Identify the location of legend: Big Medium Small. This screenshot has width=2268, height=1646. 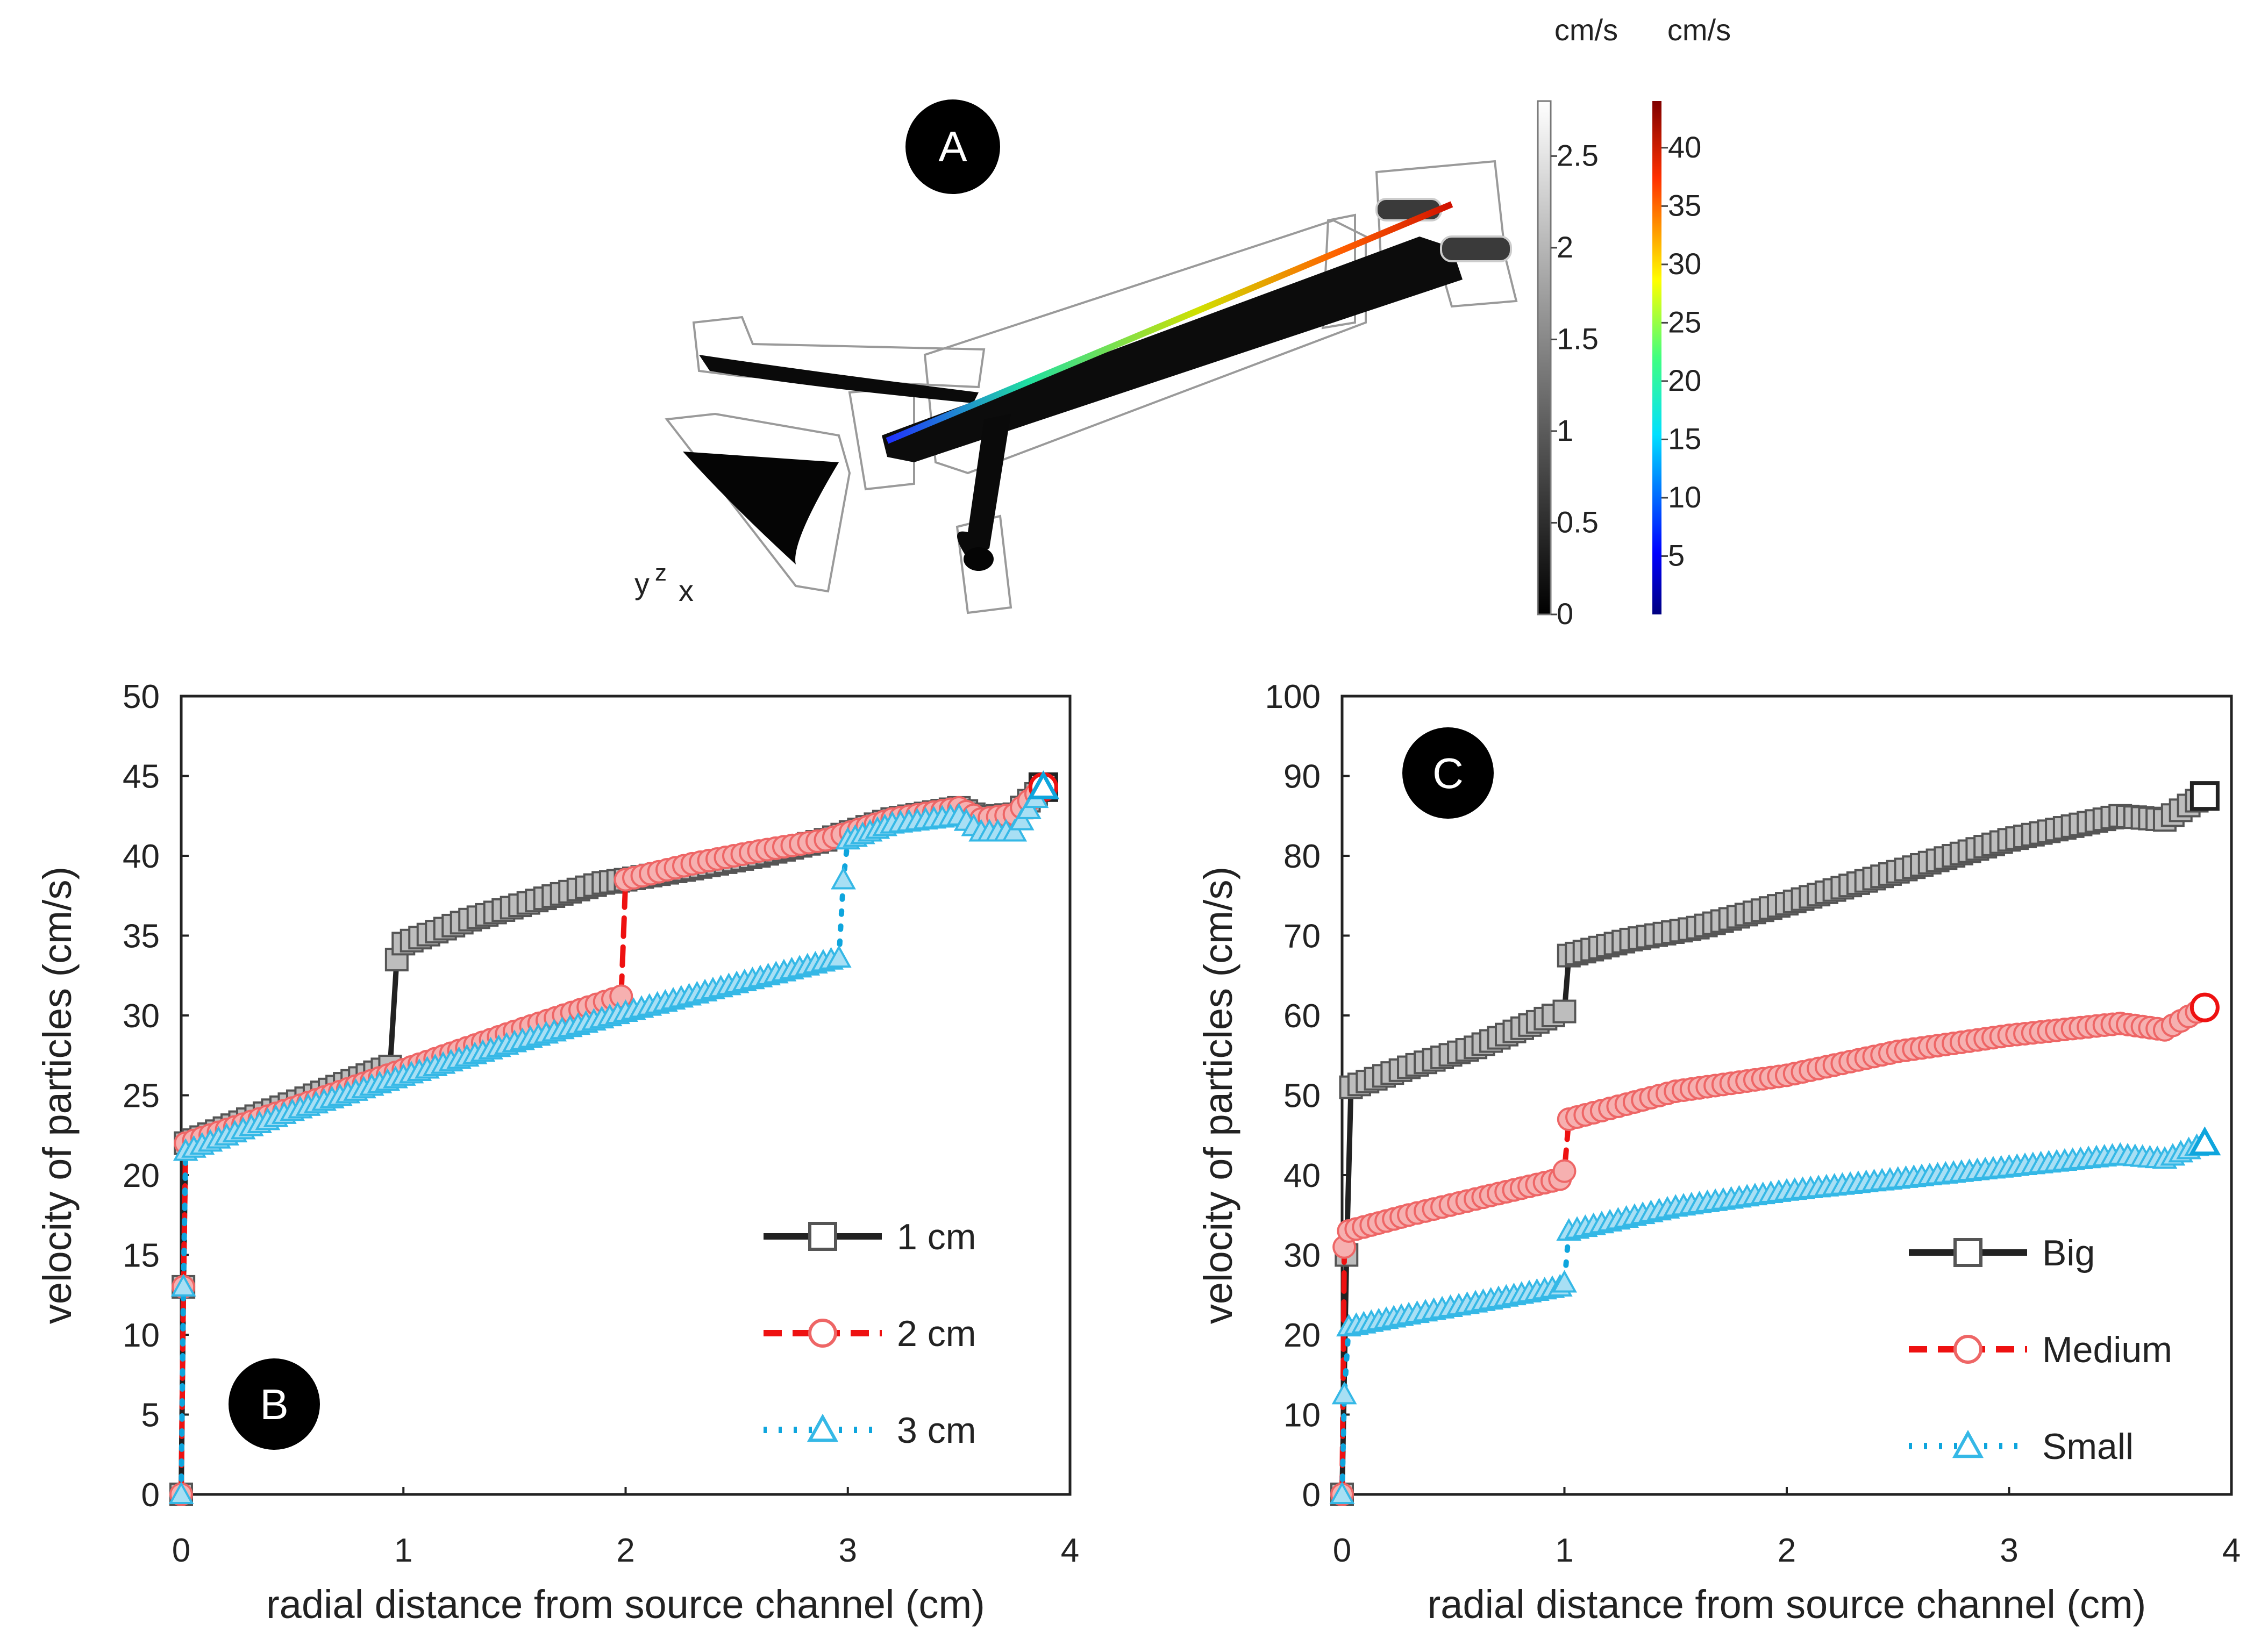
(2041, 1350).